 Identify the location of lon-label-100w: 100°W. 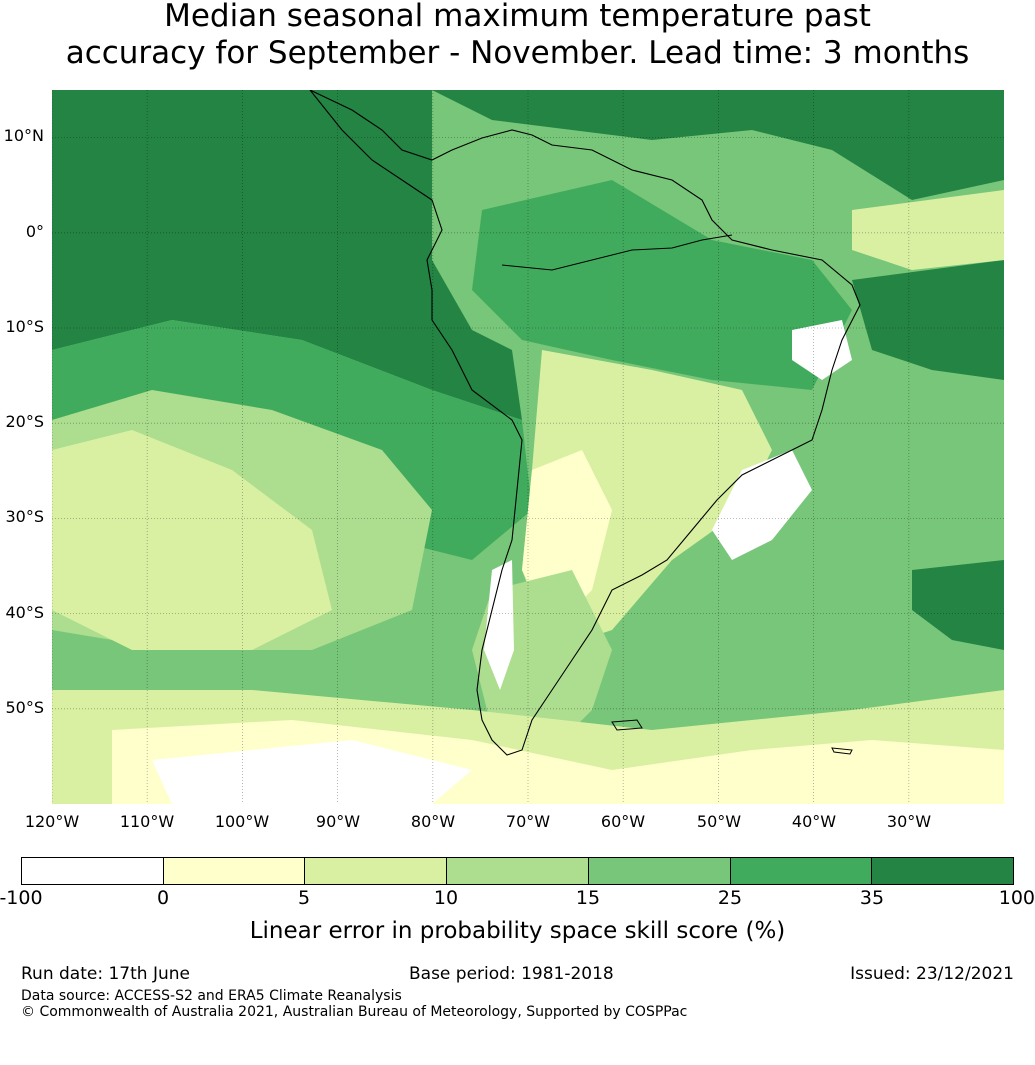
(242, 821).